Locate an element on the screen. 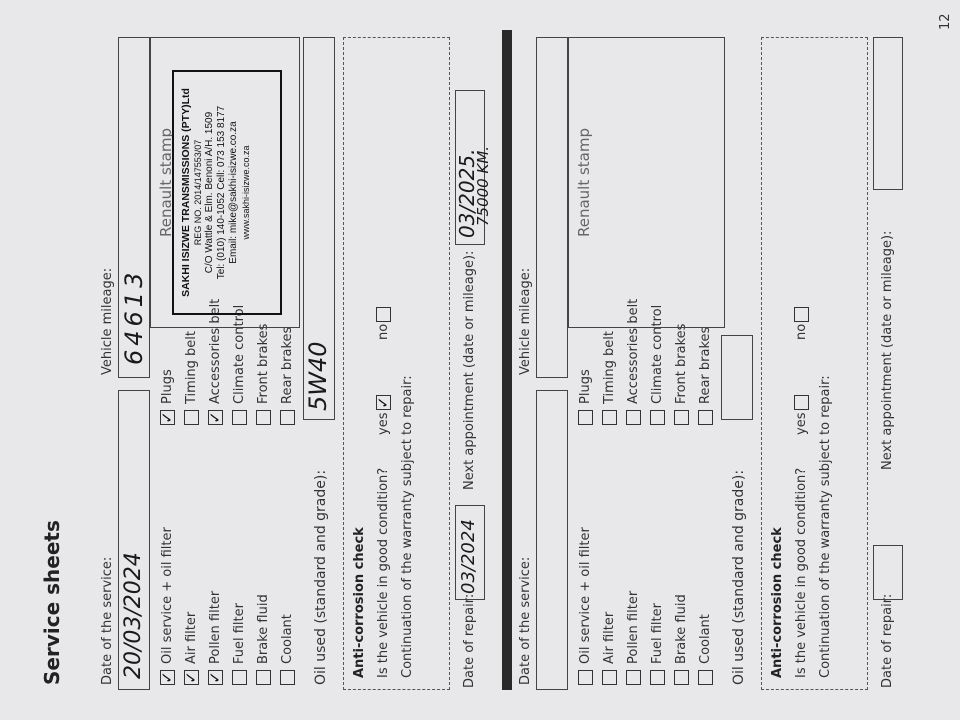  renault-stamp-box: Renault stamp is located at coordinates (646, 182).